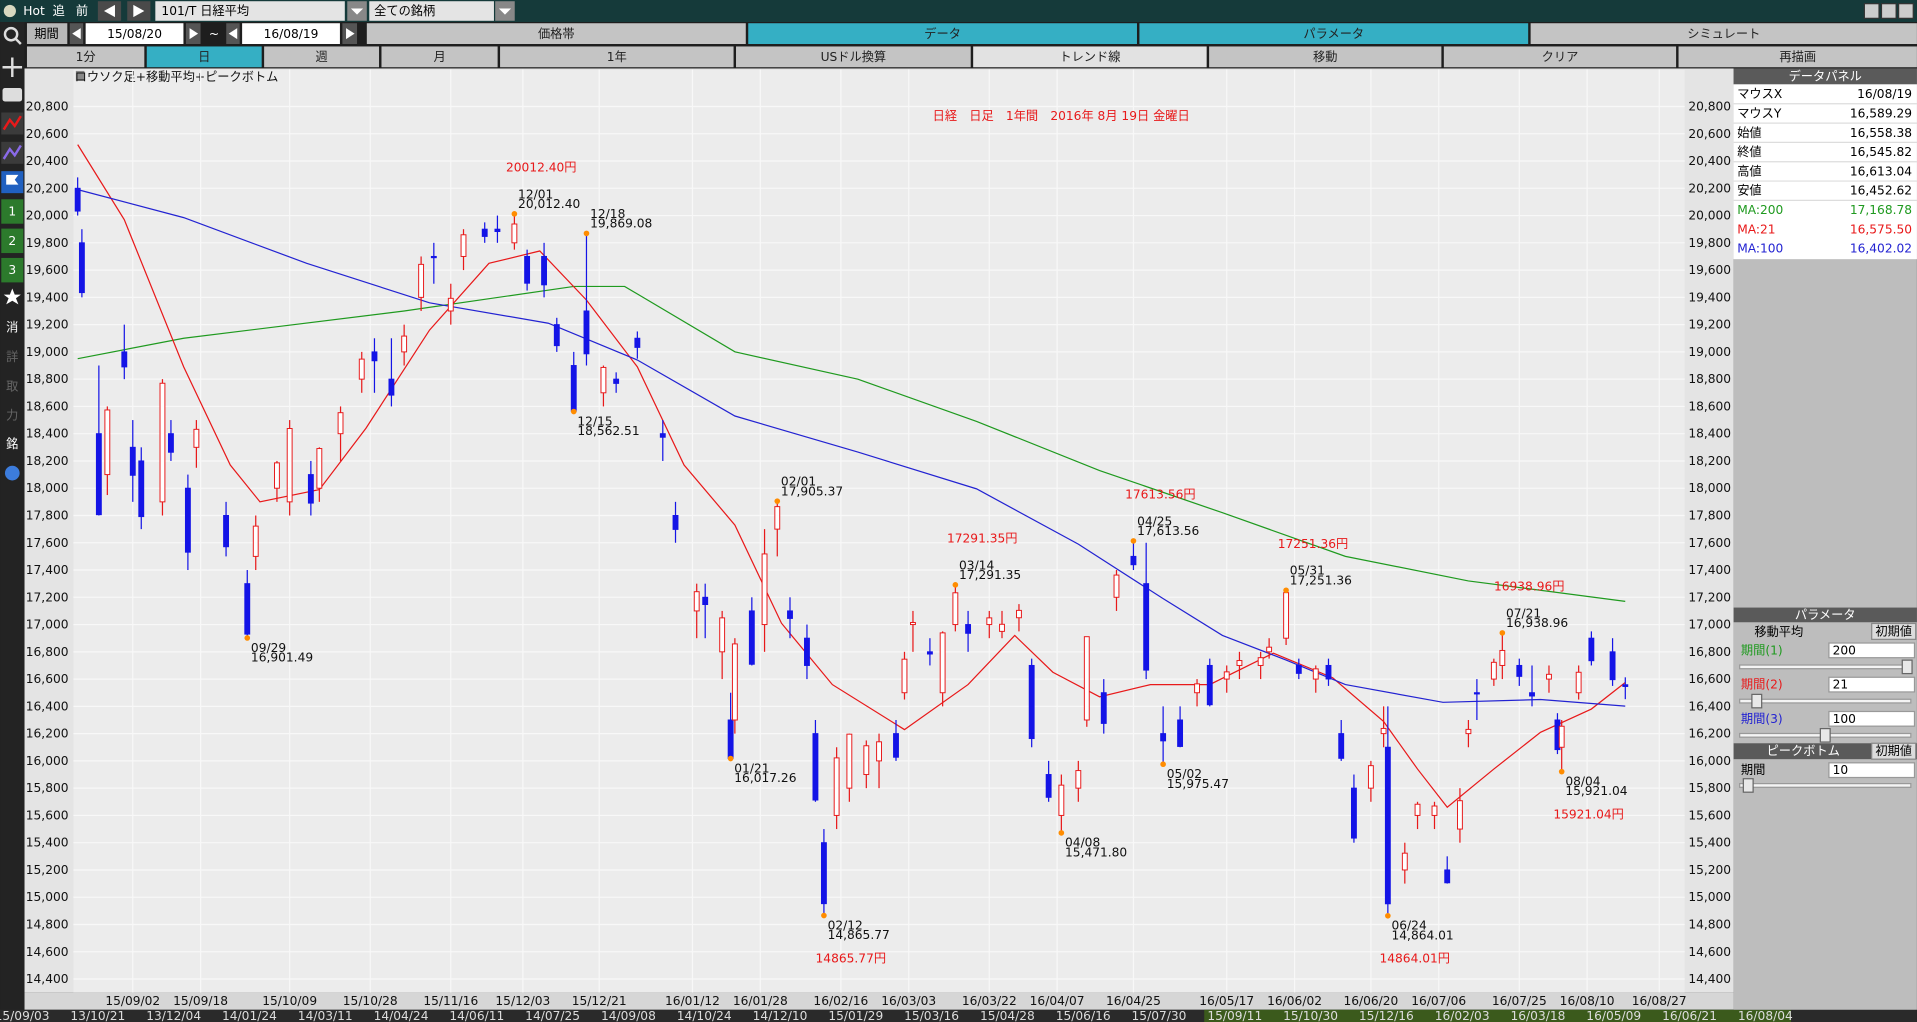  What do you see at coordinates (59, 10) in the screenshot?
I see `add-button: 追` at bounding box center [59, 10].